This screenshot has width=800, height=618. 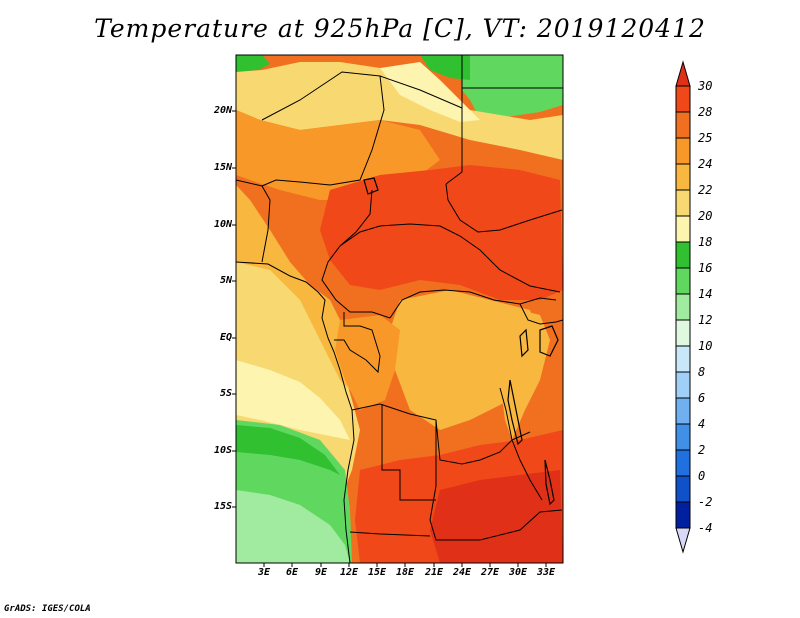 What do you see at coordinates (222, 450) in the screenshot?
I see `y-tick-label: 10S` at bounding box center [222, 450].